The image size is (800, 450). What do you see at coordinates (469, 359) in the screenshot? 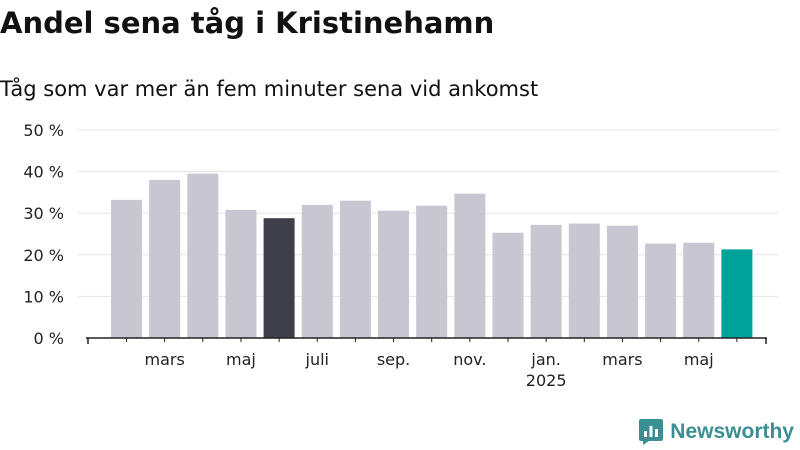
I see `x-tick-label: nov.` at bounding box center [469, 359].